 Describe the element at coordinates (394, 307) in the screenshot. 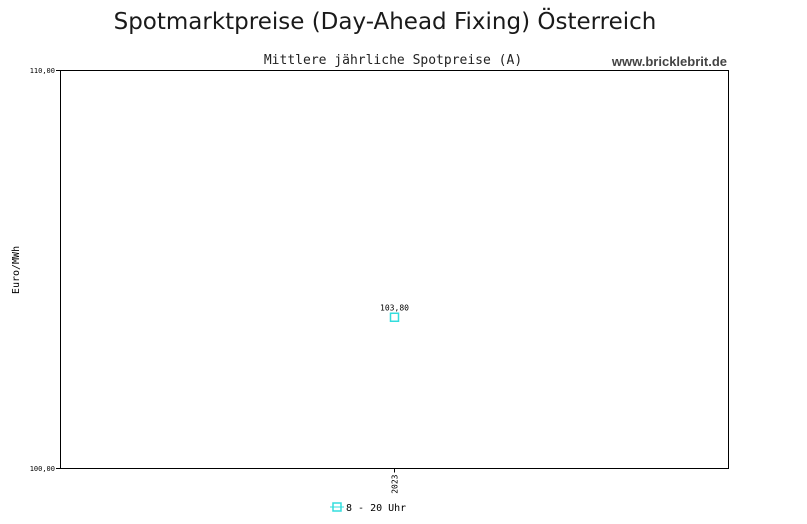

I see `data-label: 103,80` at that location.